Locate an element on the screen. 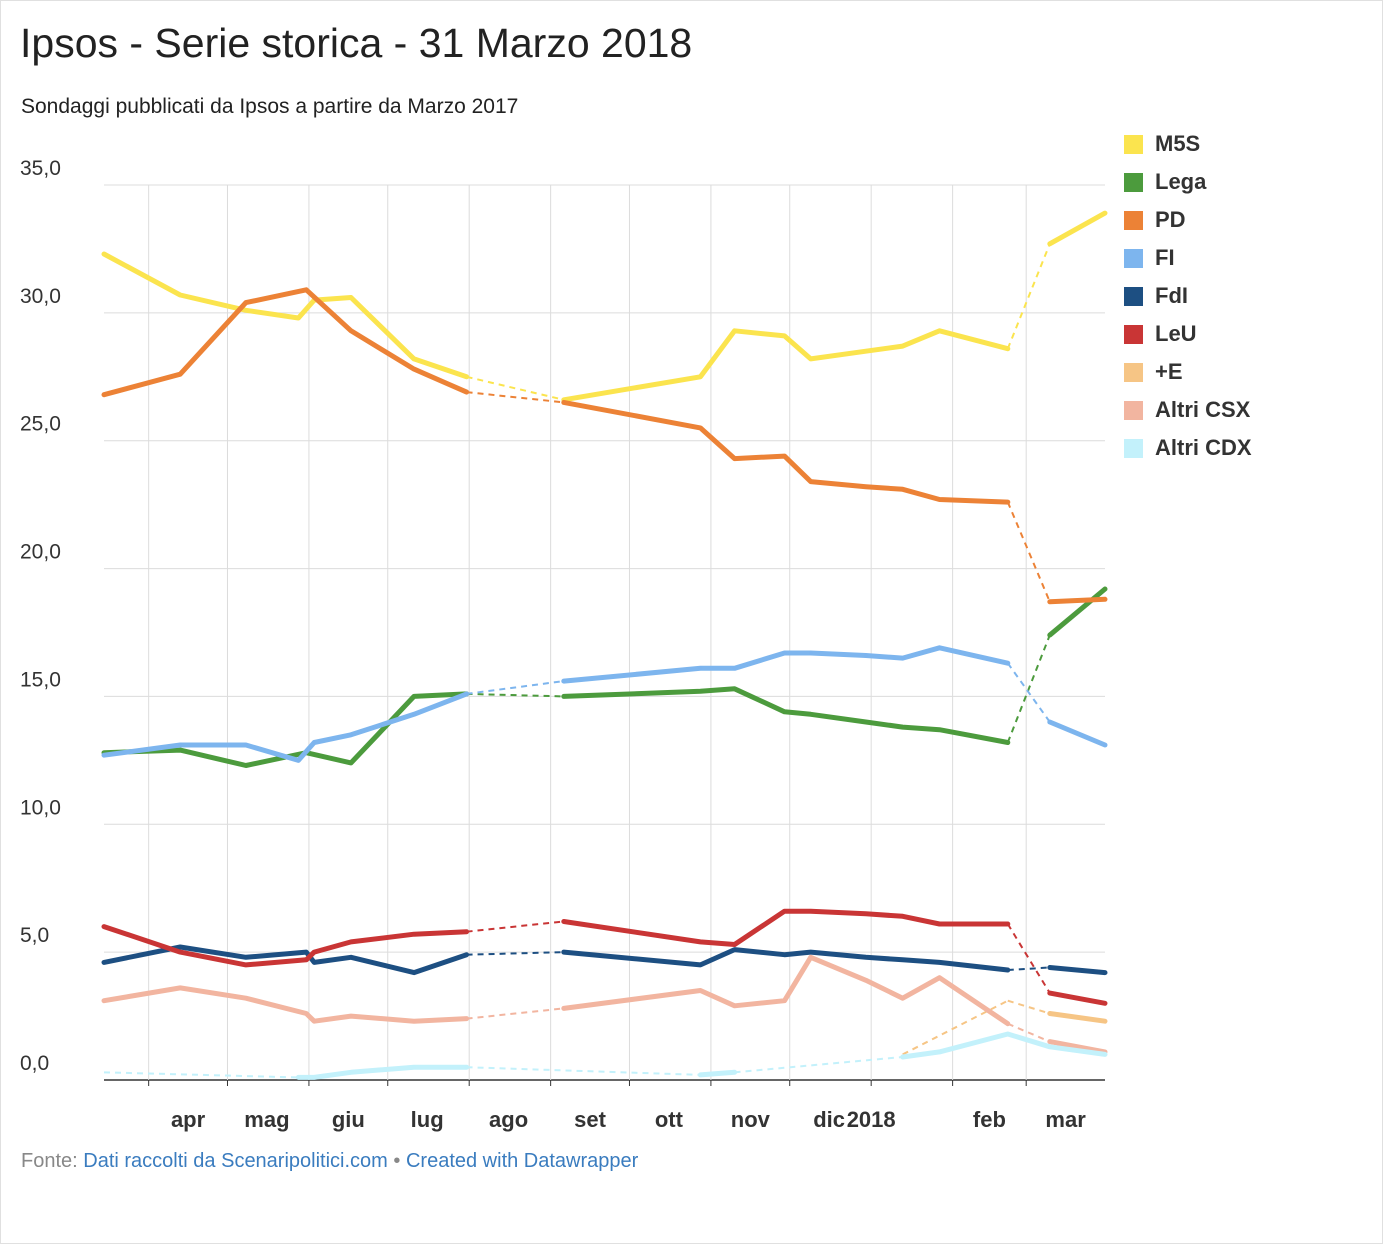  legend-item: Altri CDX is located at coordinates (1188, 448).